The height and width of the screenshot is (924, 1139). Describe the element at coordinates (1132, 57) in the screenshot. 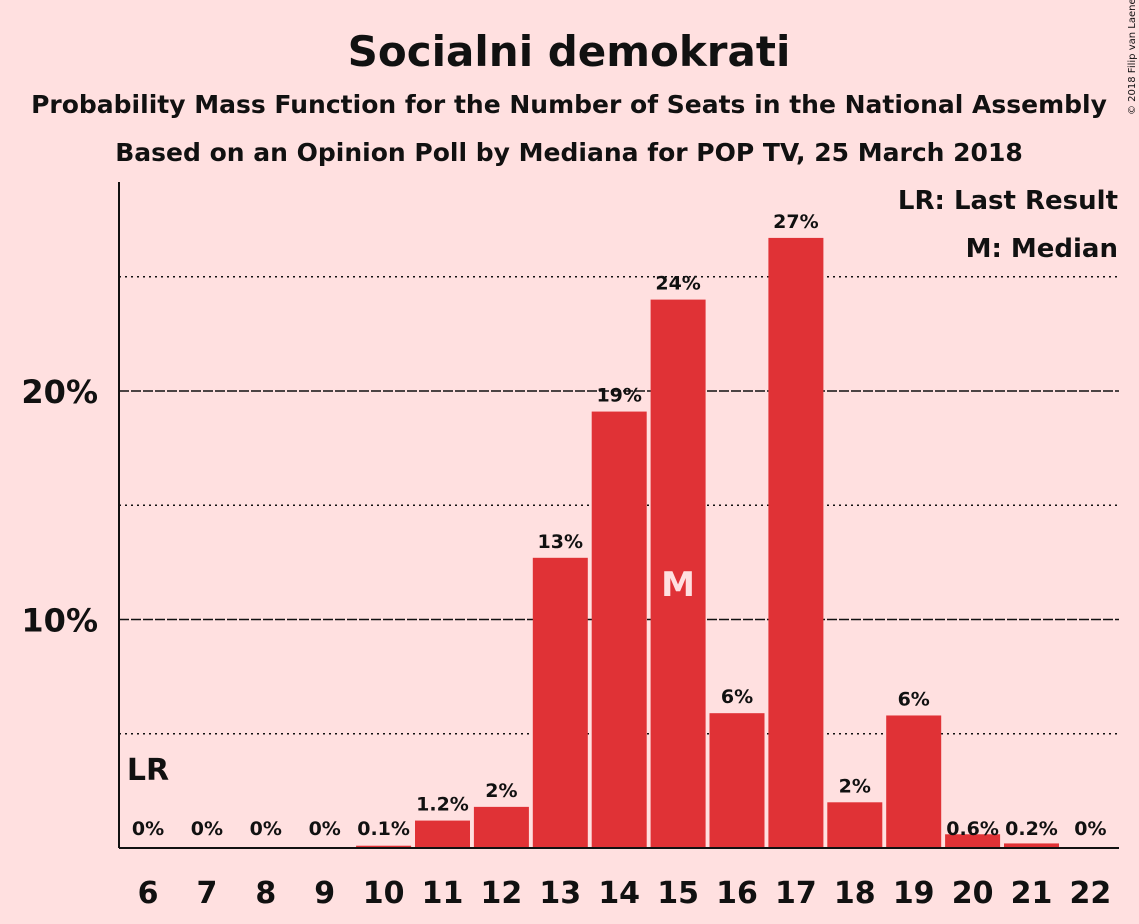

I see `copyright-notice: © 2018 Filip van Laenen` at that location.